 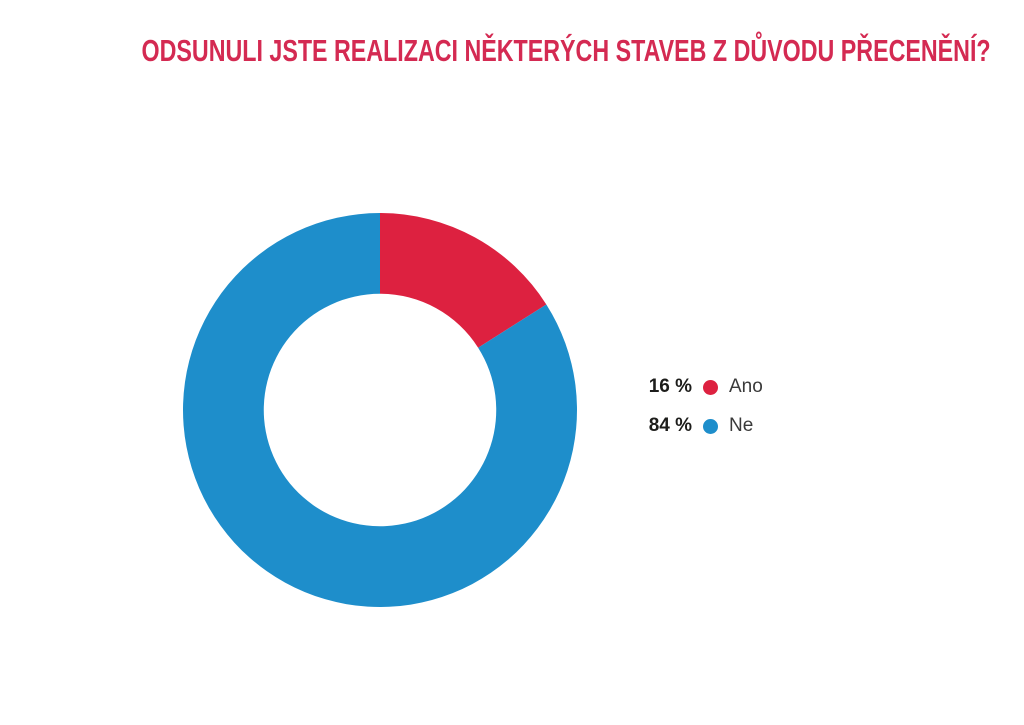 I want to click on chart-legend: 16 % Ano 84 % Ne, so click(x=705, y=406).